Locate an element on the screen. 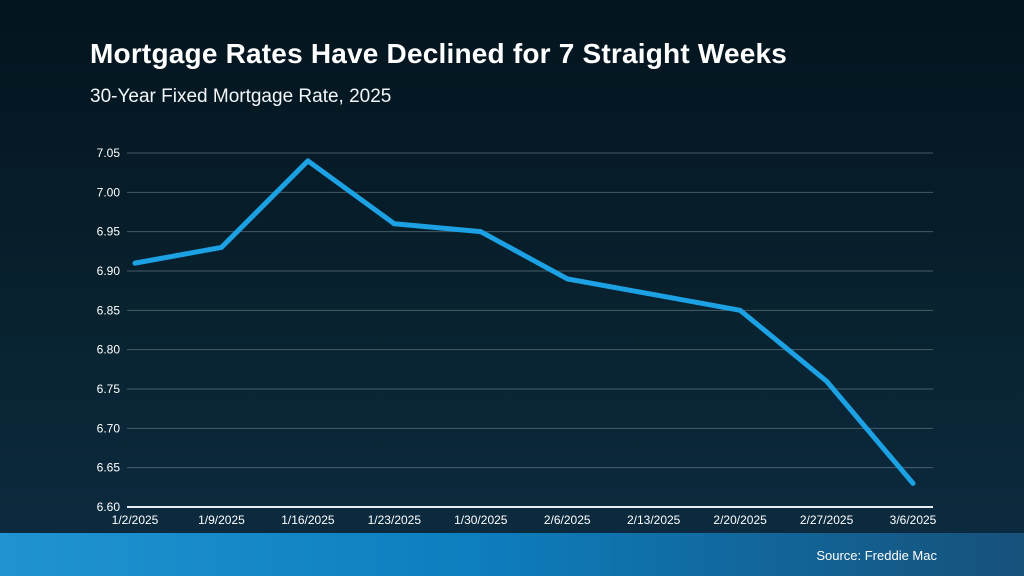 The width and height of the screenshot is (1024, 576). x-axis-tick-label: 2/6/2025 is located at coordinates (567, 520).